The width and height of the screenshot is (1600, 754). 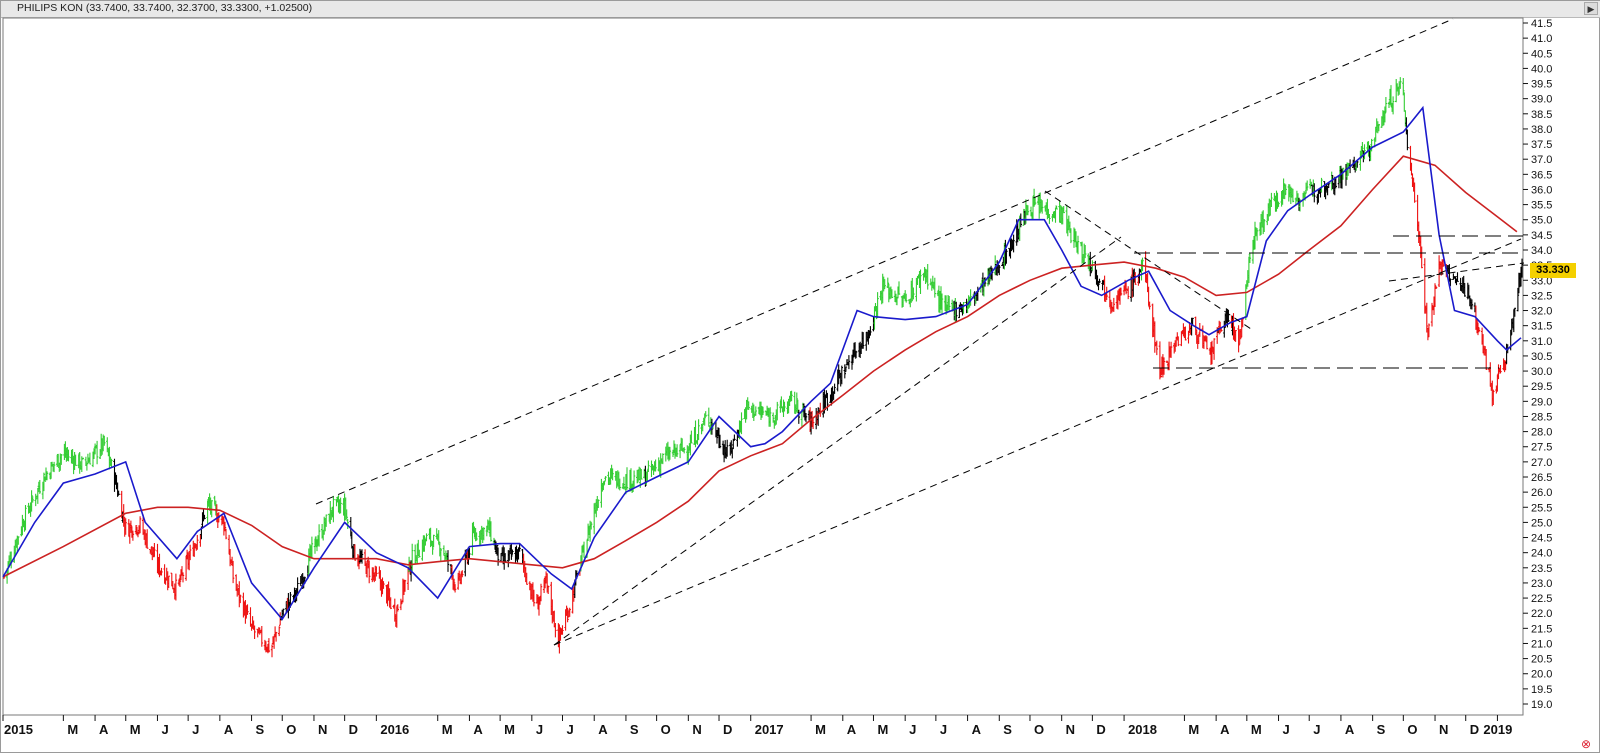 What do you see at coordinates (1541, 478) in the screenshot?
I see `y-tick-label: 26.5` at bounding box center [1541, 478].